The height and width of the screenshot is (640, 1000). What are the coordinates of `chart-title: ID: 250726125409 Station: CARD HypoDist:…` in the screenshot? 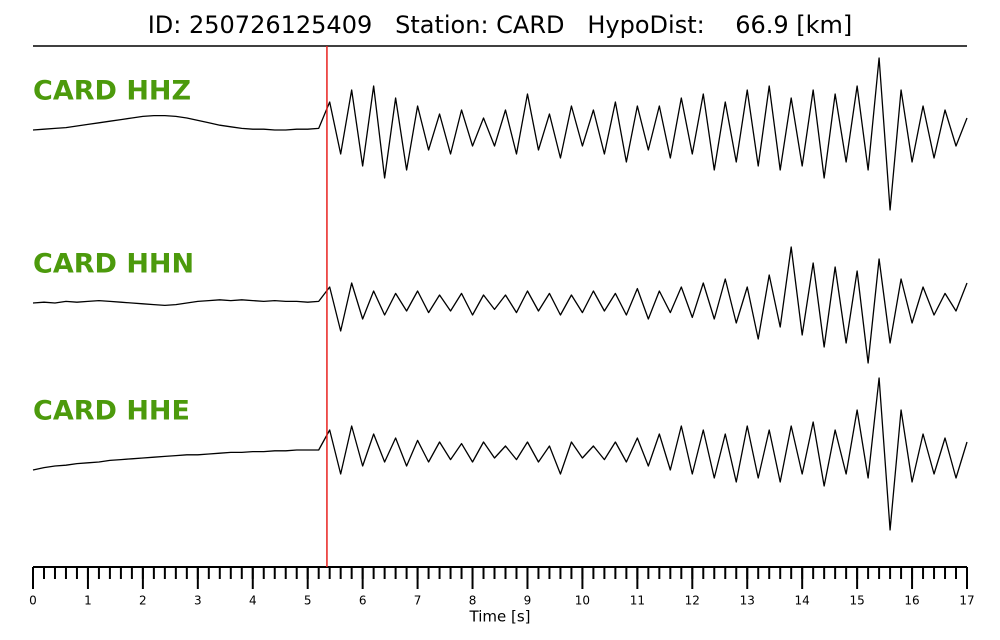 It's located at (500, 25).